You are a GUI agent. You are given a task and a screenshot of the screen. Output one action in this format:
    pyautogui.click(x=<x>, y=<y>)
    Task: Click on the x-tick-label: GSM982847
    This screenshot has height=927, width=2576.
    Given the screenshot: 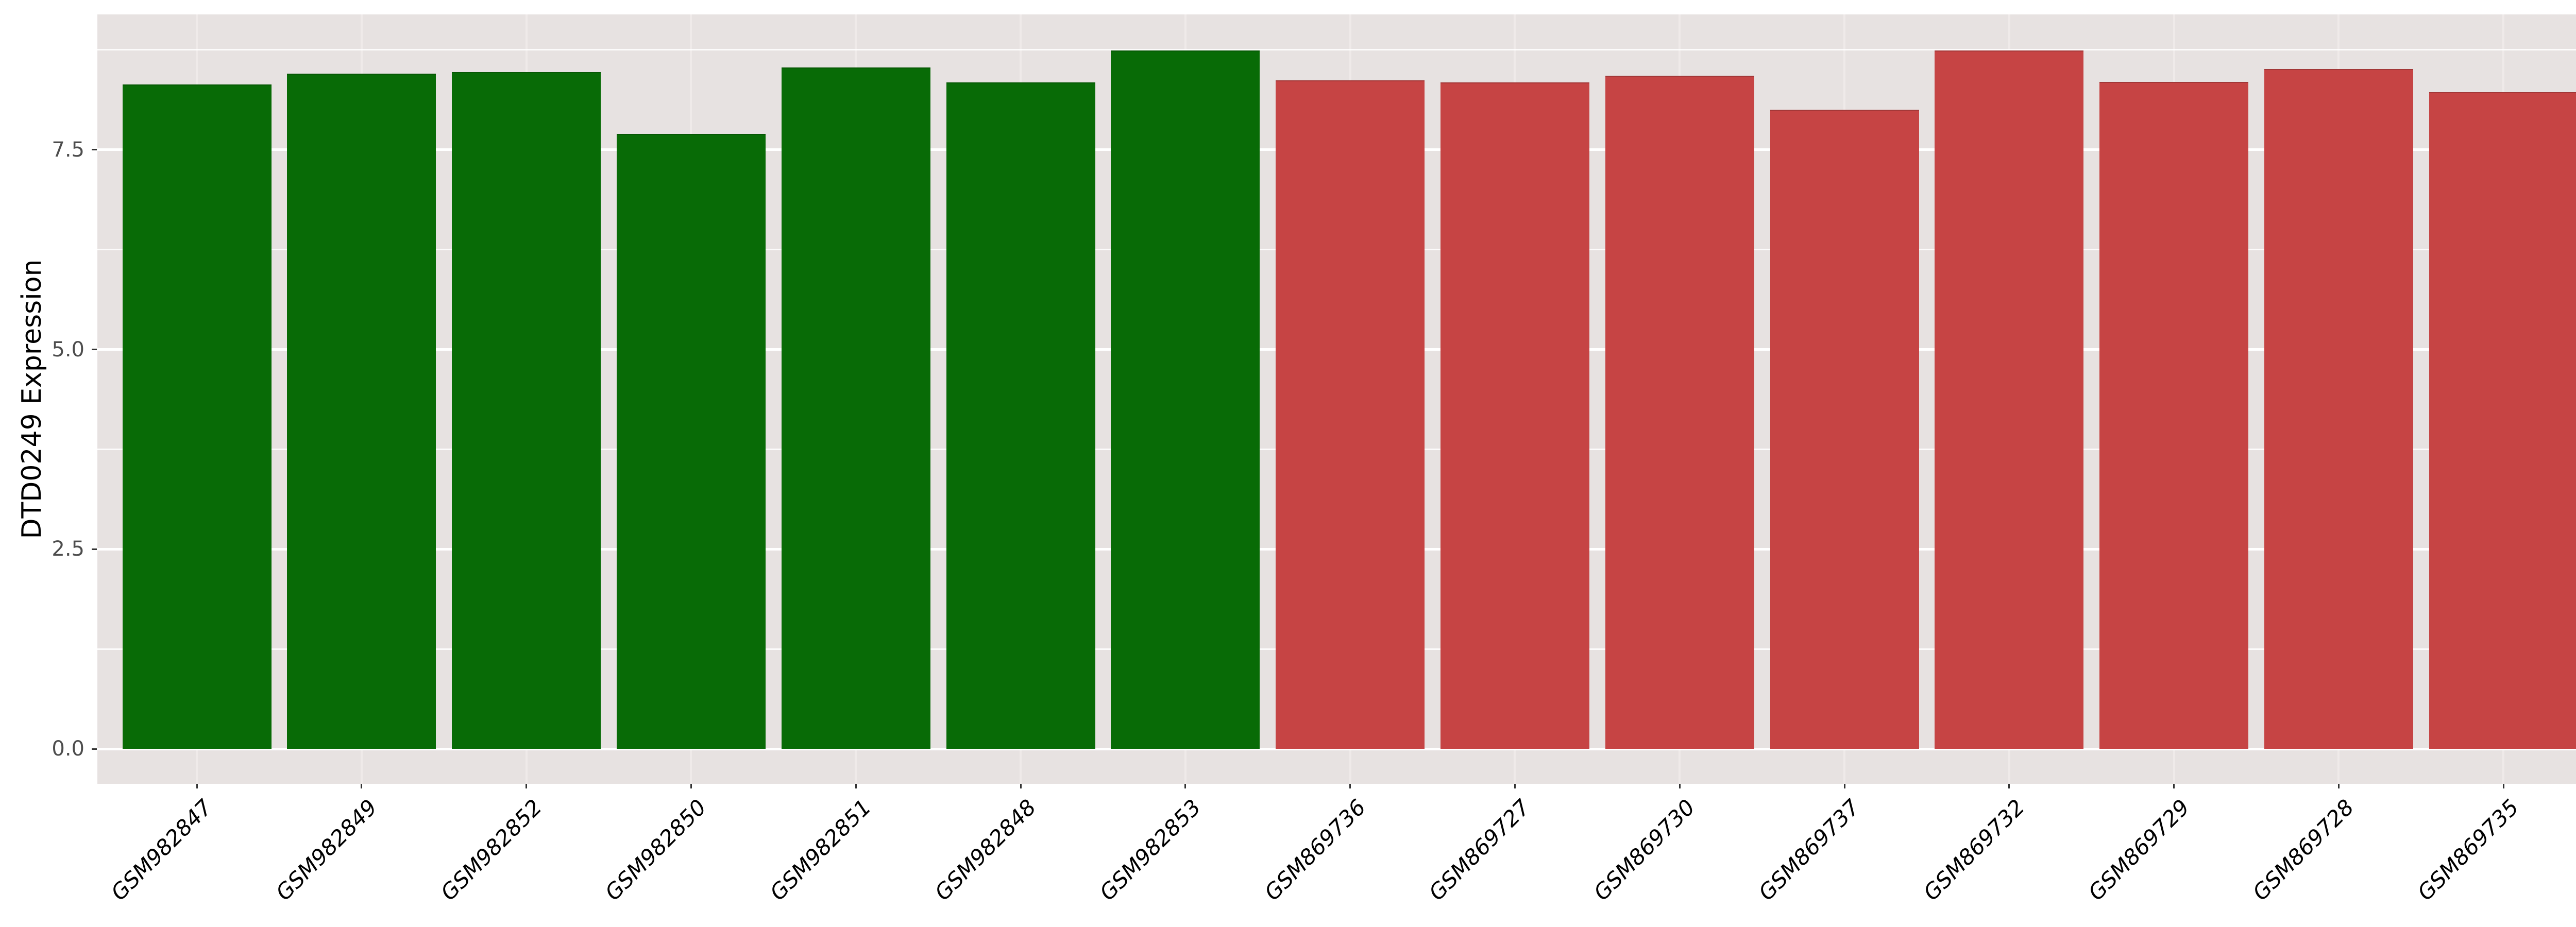 What is the action you would take?
    pyautogui.click(x=161, y=850)
    